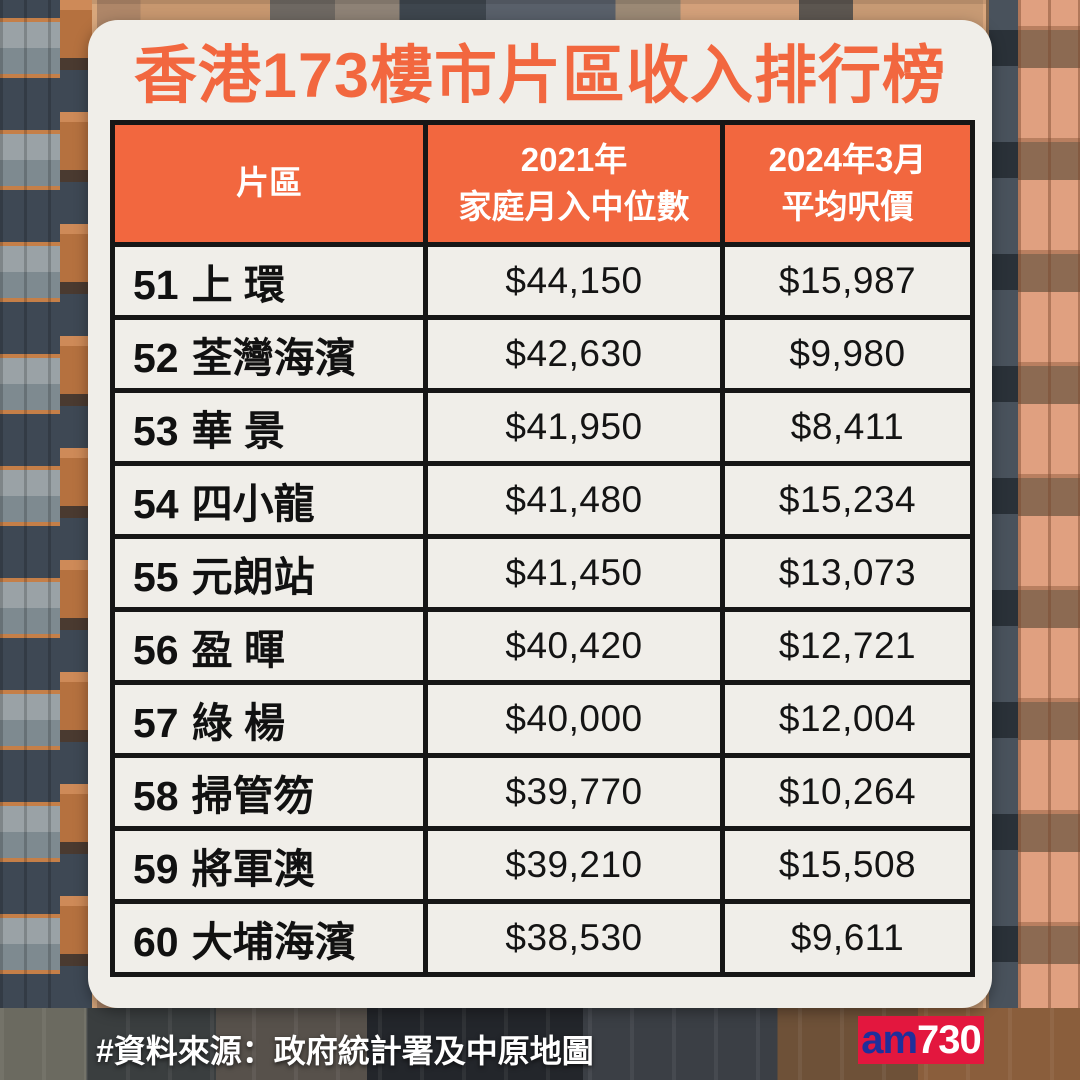  I want to click on table-row: 59 將軍澳 $39,210 $15,508, so click(542, 865).